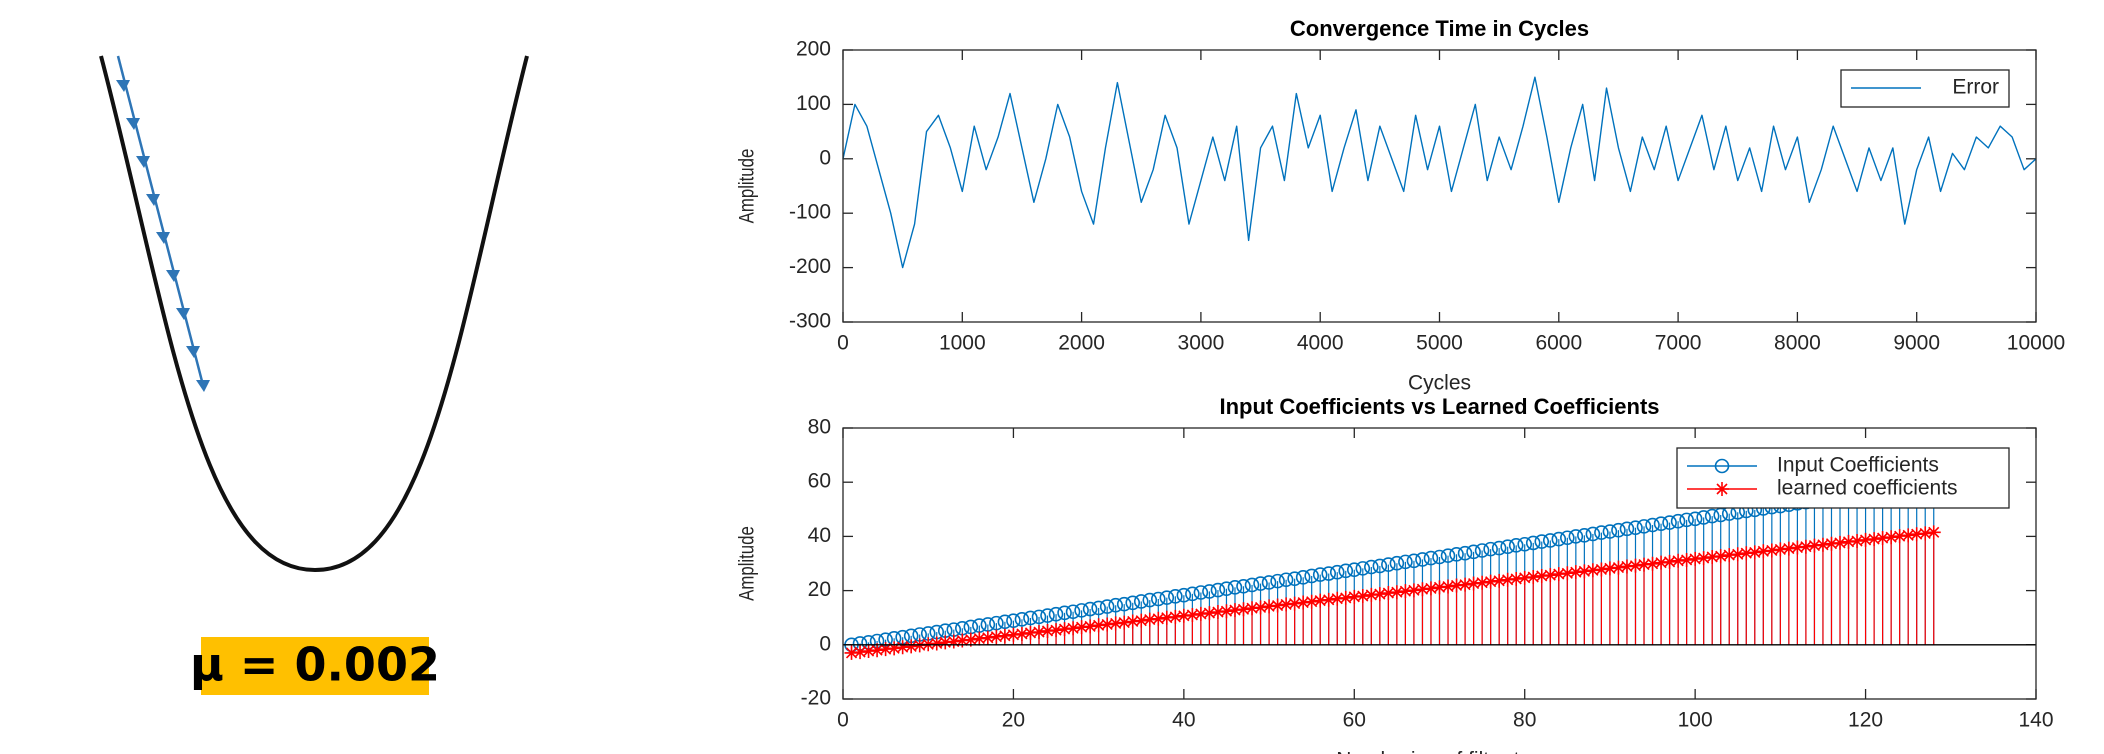 Image resolution: width=2104 pixels, height=754 pixels. Describe the element at coordinates (2035, 720) in the screenshot. I see `x-tick-label: 140` at that location.